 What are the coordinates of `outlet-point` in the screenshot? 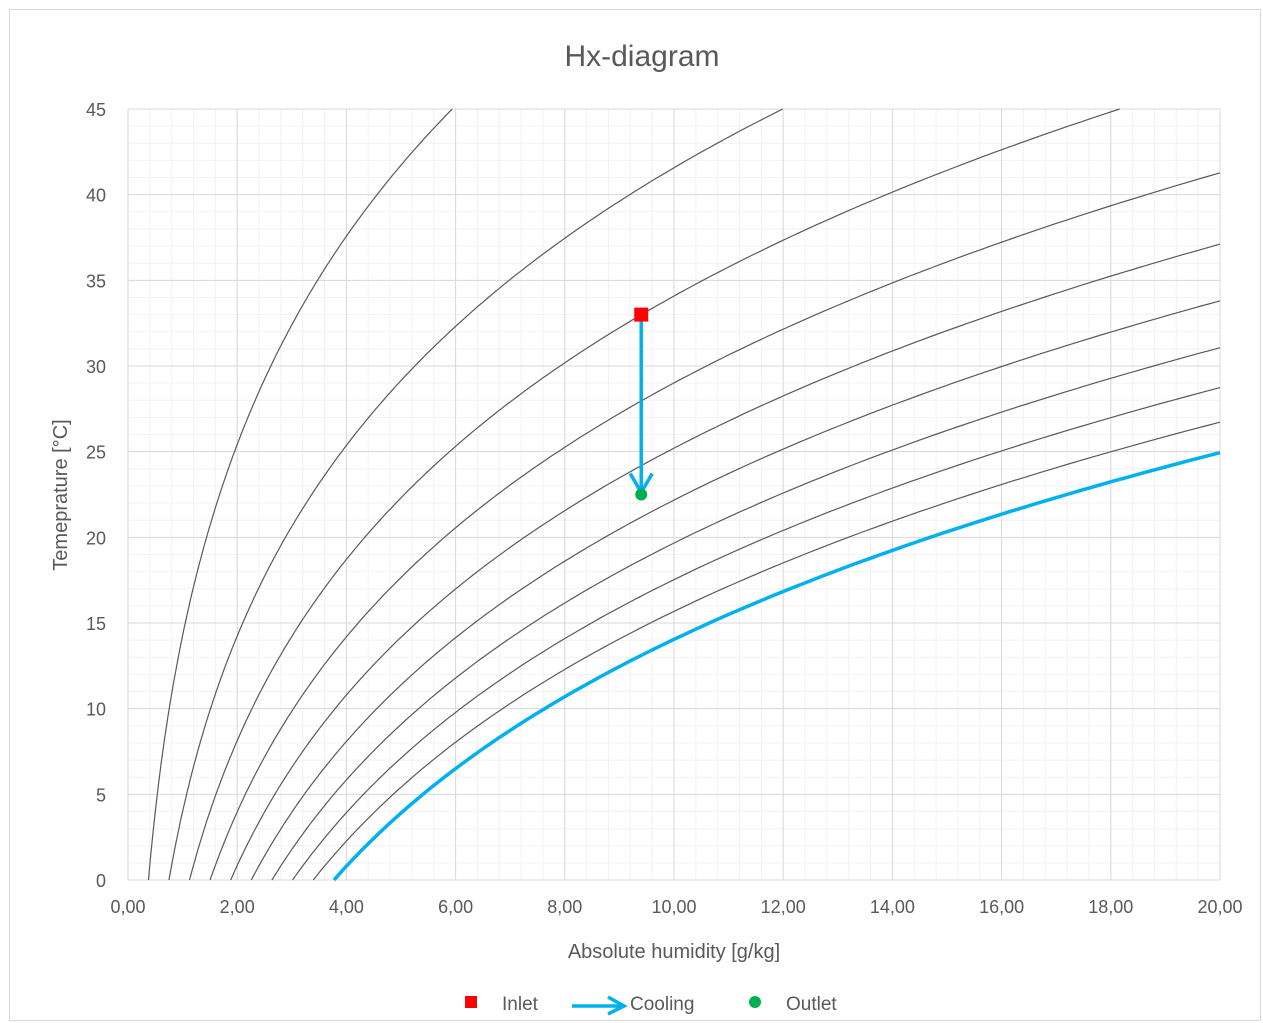 It's located at (641, 494).